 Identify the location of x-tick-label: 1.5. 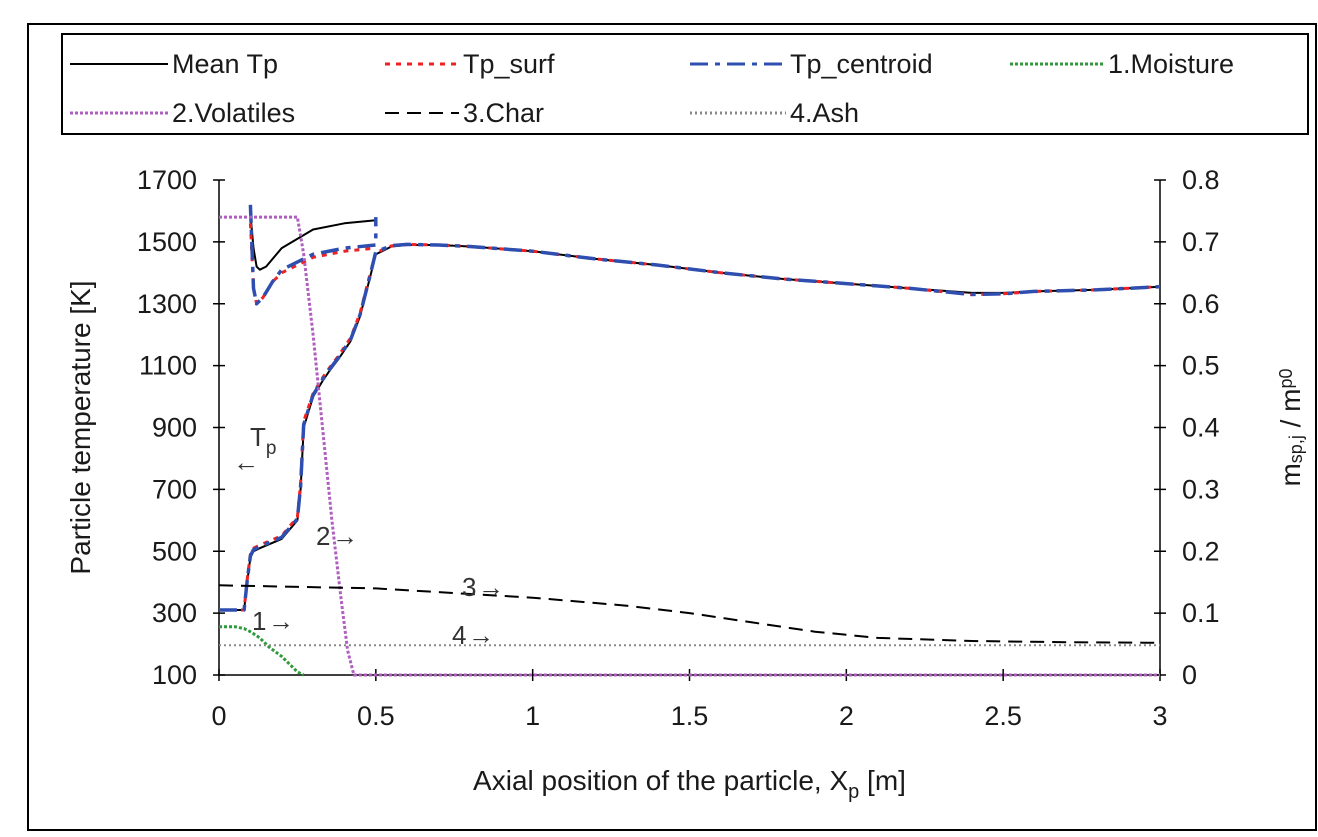
(690, 716).